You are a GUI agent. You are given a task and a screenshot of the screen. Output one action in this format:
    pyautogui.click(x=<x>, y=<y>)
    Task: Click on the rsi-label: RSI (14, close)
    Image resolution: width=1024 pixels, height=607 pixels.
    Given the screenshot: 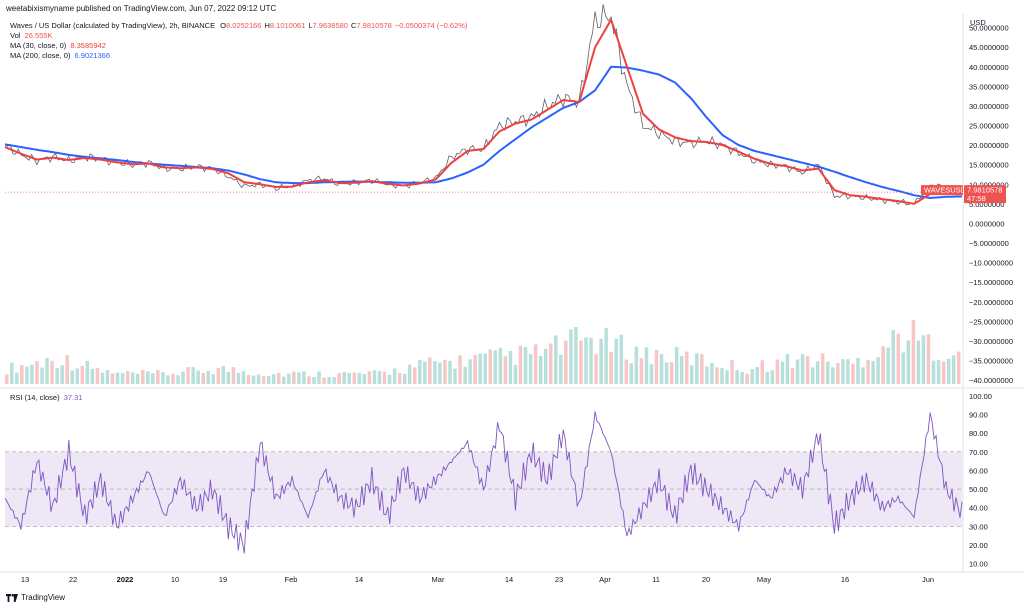 What is the action you would take?
    pyautogui.click(x=35, y=397)
    